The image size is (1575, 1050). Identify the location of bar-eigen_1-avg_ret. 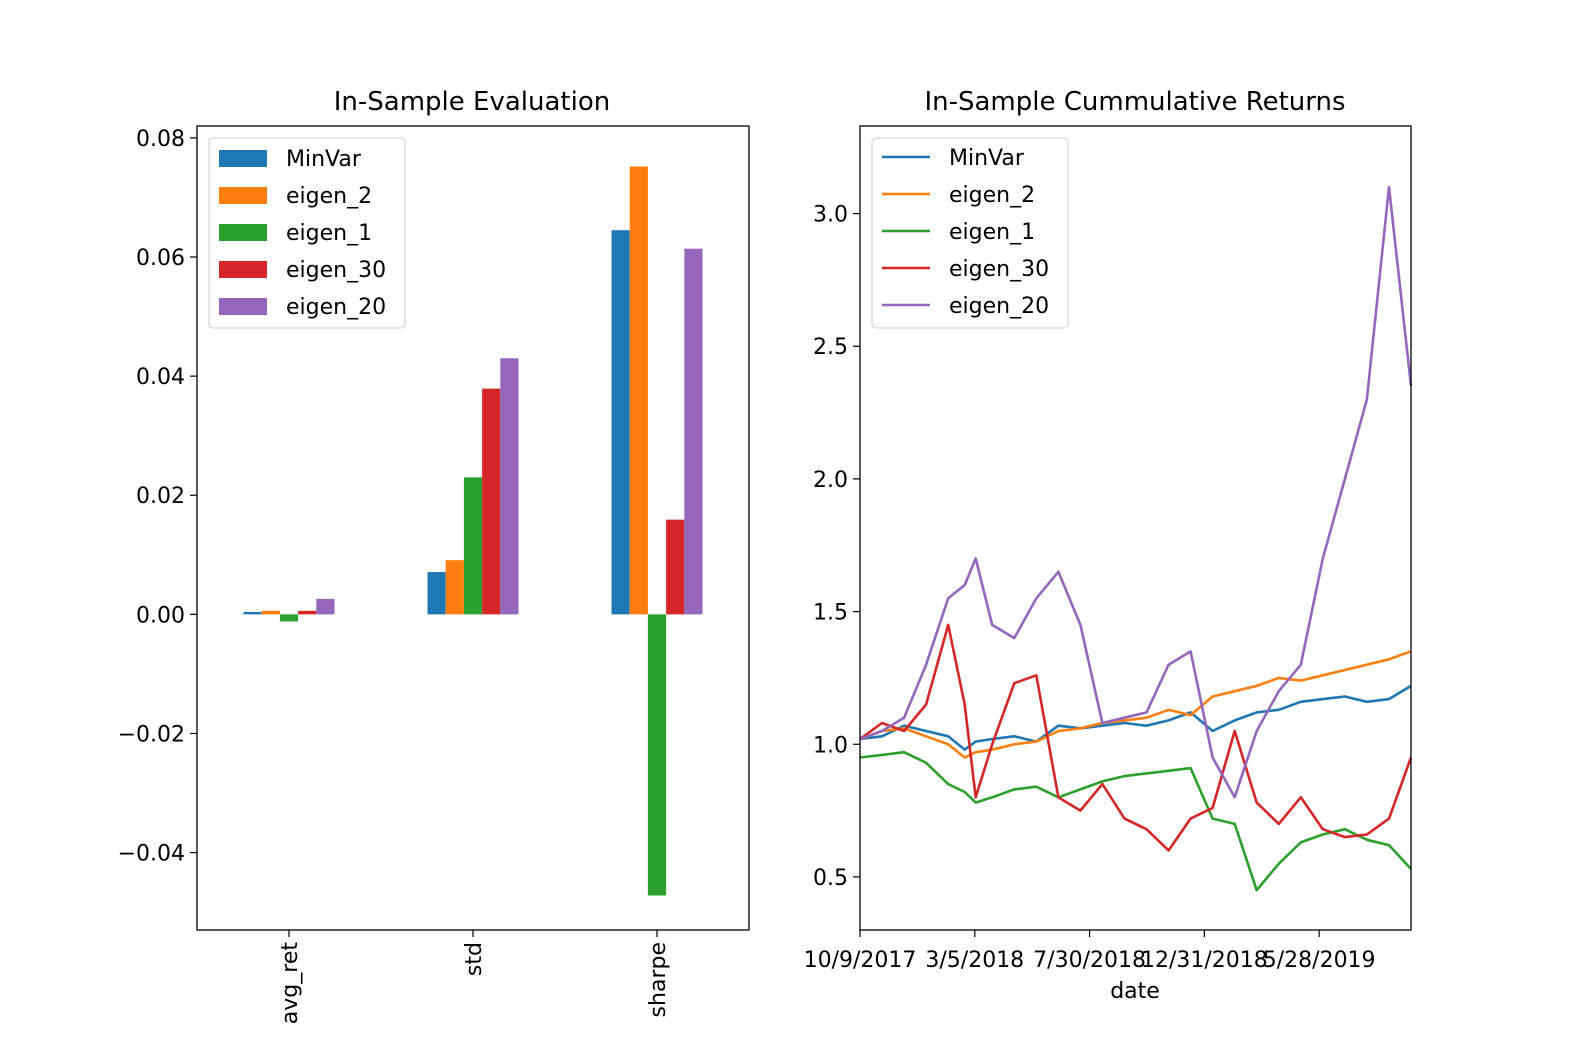
(289, 618).